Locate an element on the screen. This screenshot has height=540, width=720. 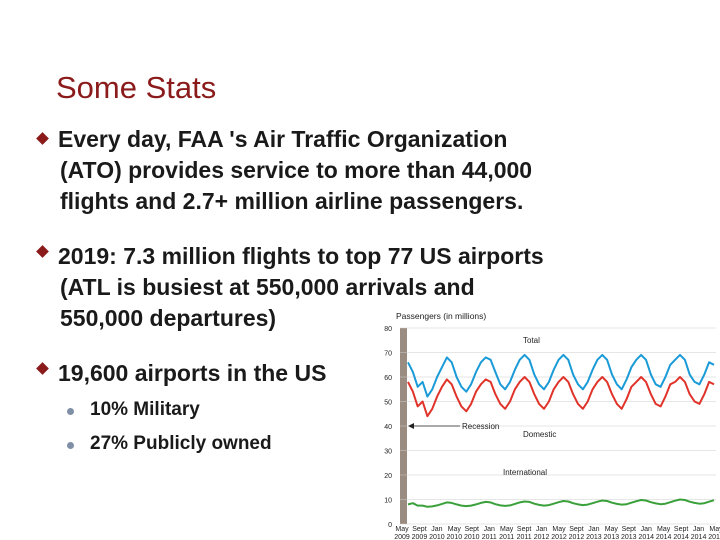
y-tick-label: 10 is located at coordinates (388, 501).